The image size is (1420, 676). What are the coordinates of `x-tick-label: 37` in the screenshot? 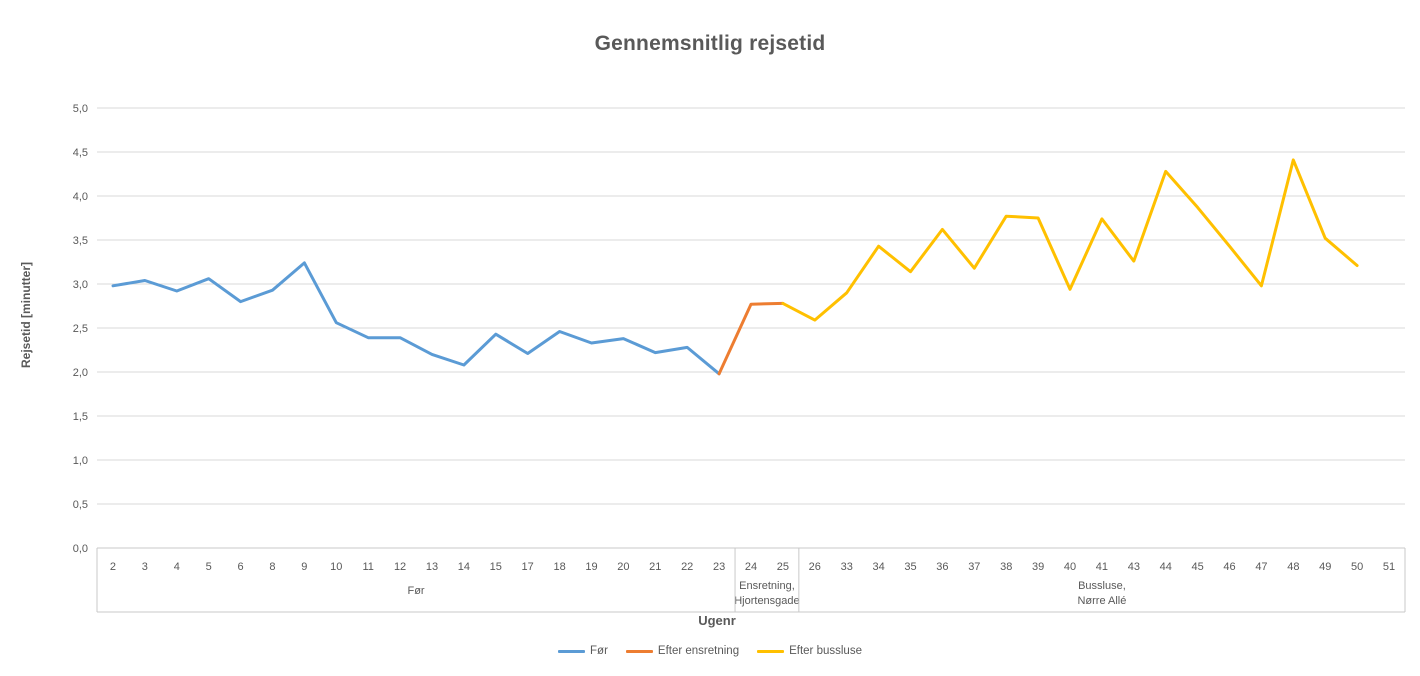 It's located at (974, 567).